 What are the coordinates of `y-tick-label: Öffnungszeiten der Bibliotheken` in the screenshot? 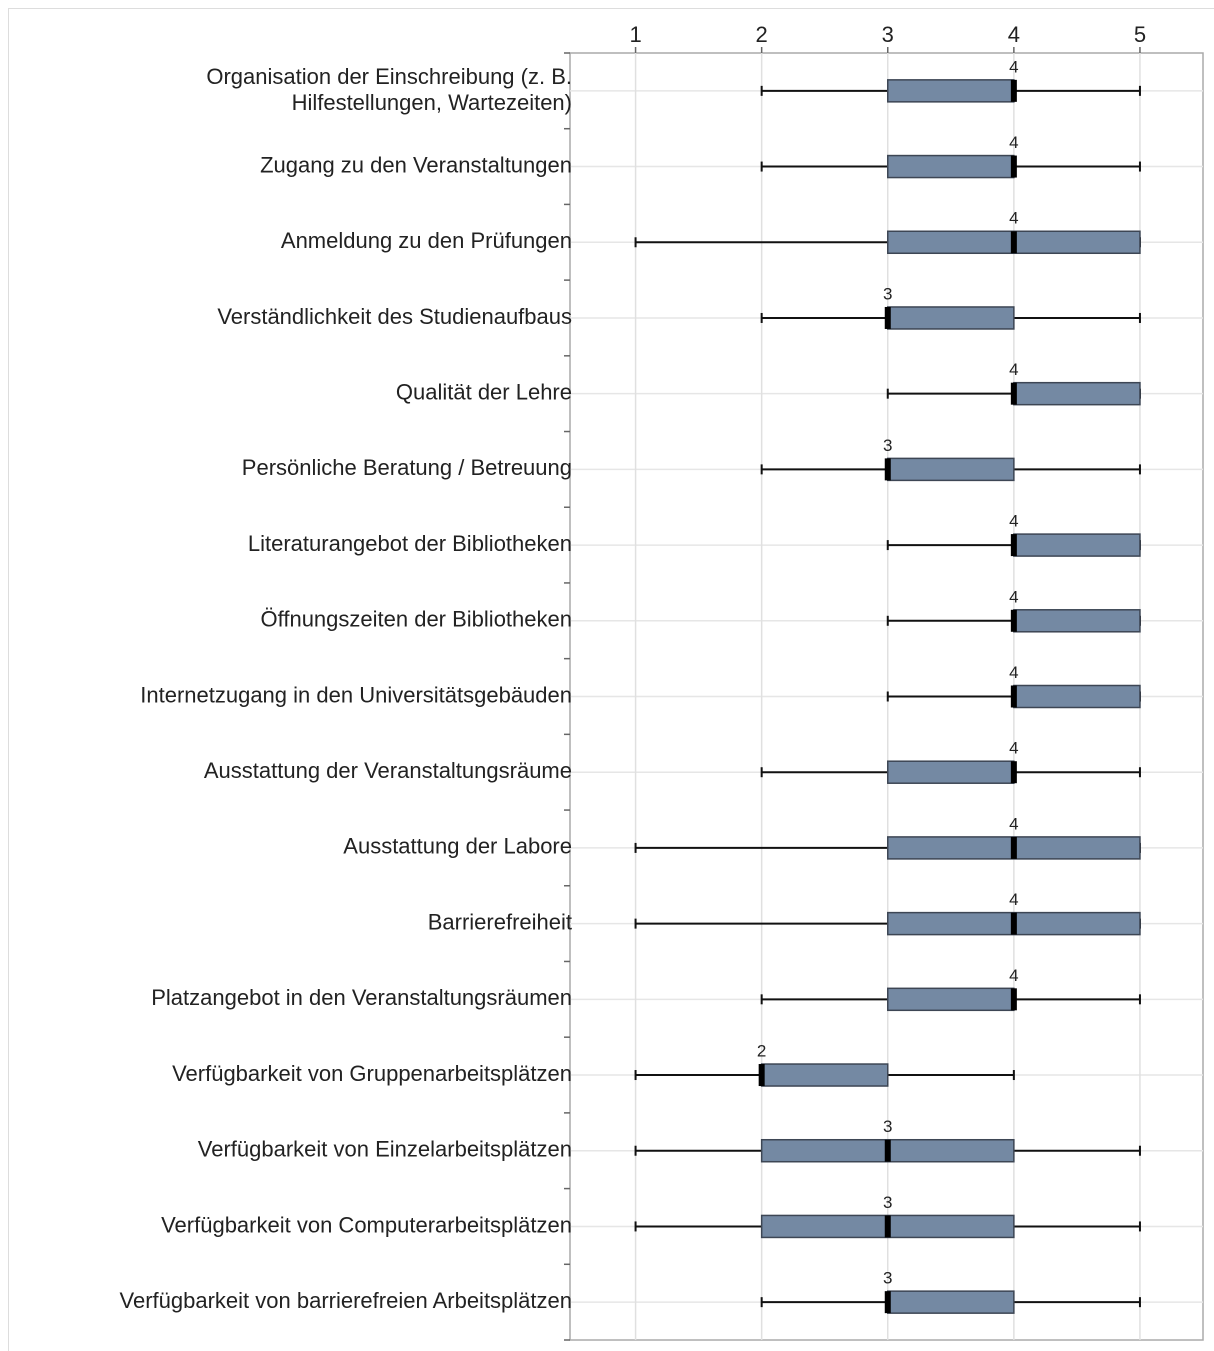 It's located at (416, 619).